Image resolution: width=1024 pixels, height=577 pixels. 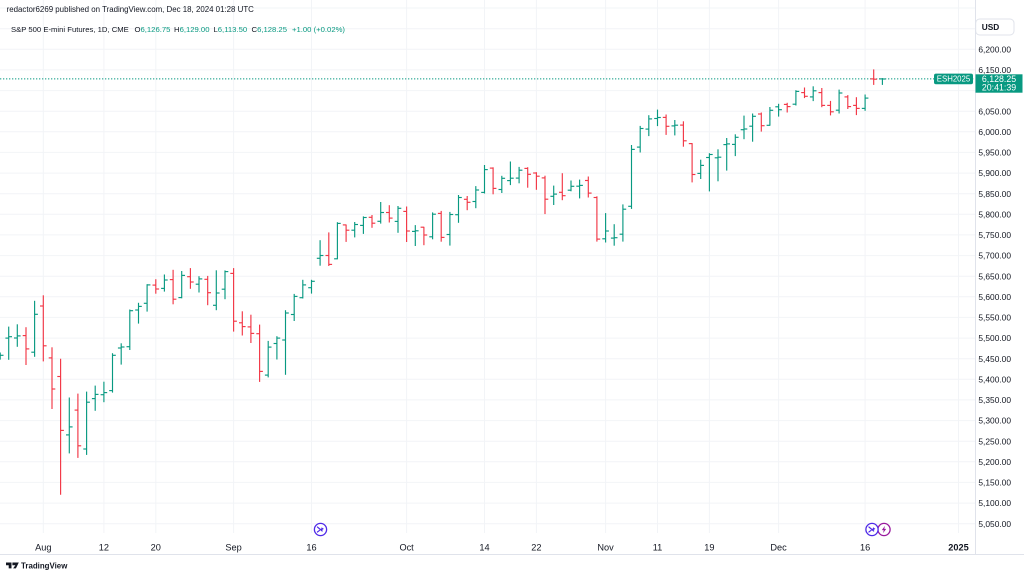 What do you see at coordinates (994, 194) in the screenshot?
I see `svg-text: 5,850.00` at bounding box center [994, 194].